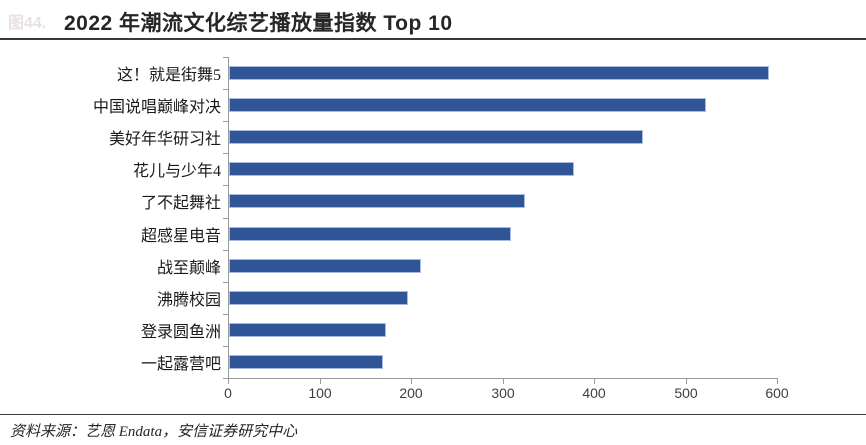 This screenshot has width=866, height=445. Describe the element at coordinates (180, 204) in the screenshot. I see `category-label: 了不起舞社` at that location.